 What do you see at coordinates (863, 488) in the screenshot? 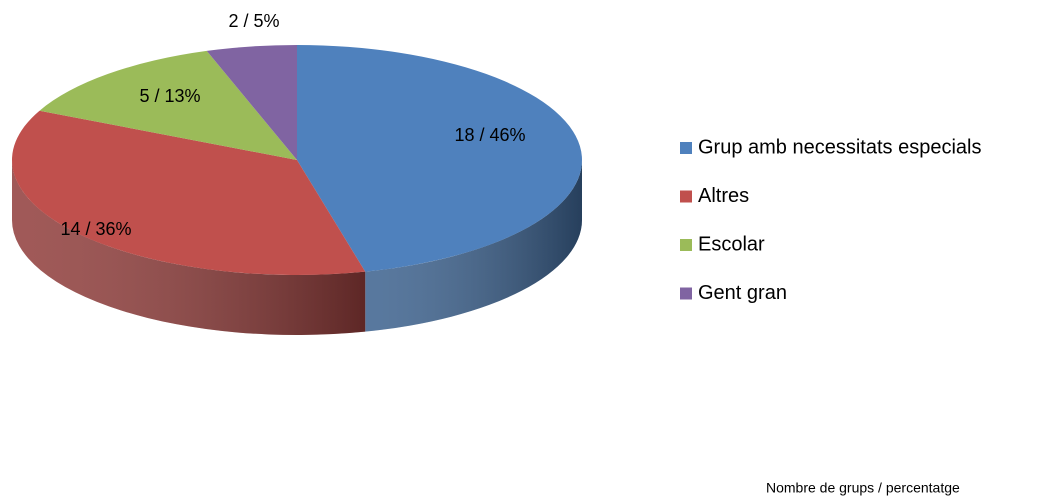
I see `annotation: Nombre de grups / percentatge` at bounding box center [863, 488].